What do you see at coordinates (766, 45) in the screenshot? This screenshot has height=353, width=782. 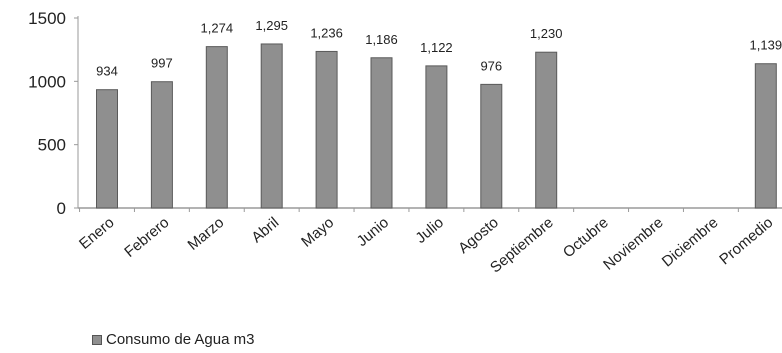 I see `bar-data-label: 1,139` at bounding box center [766, 45].